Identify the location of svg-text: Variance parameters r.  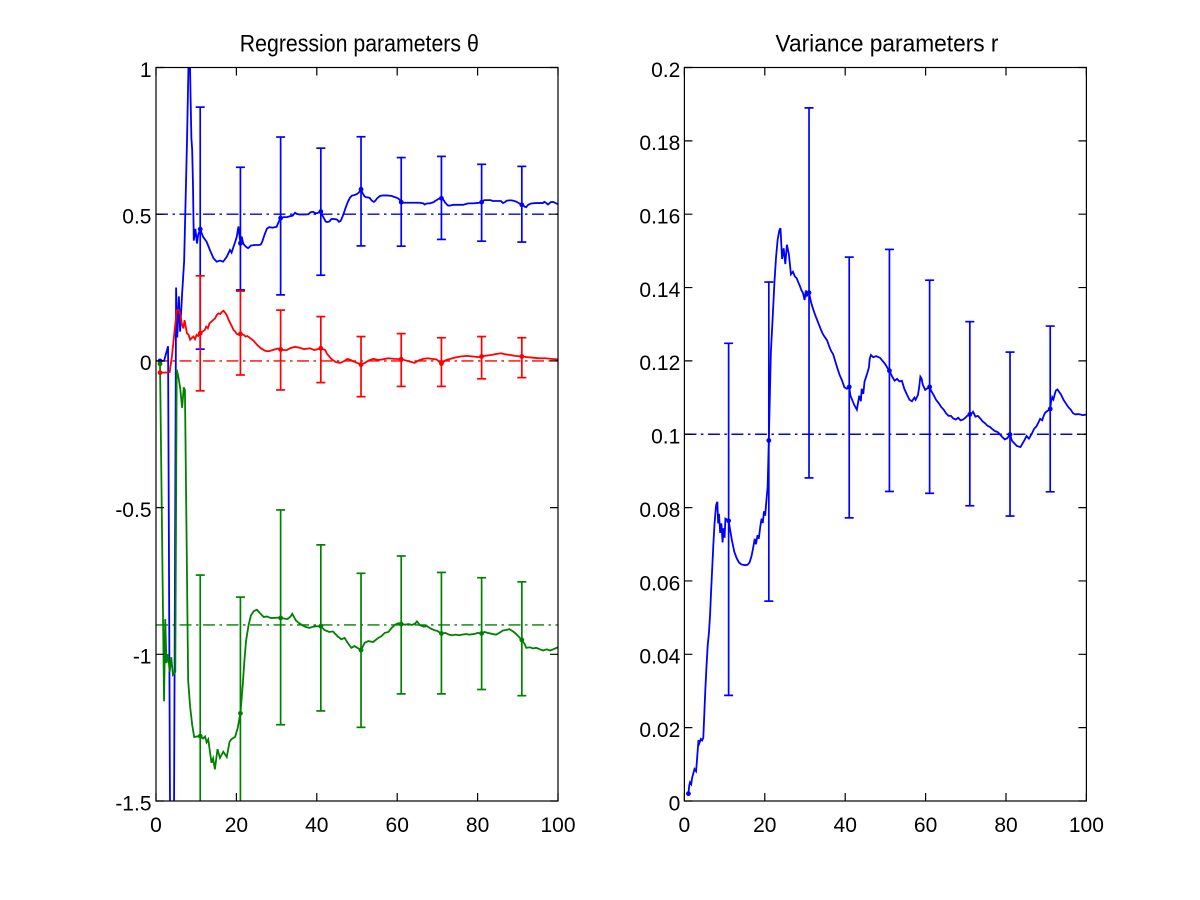
(887, 44).